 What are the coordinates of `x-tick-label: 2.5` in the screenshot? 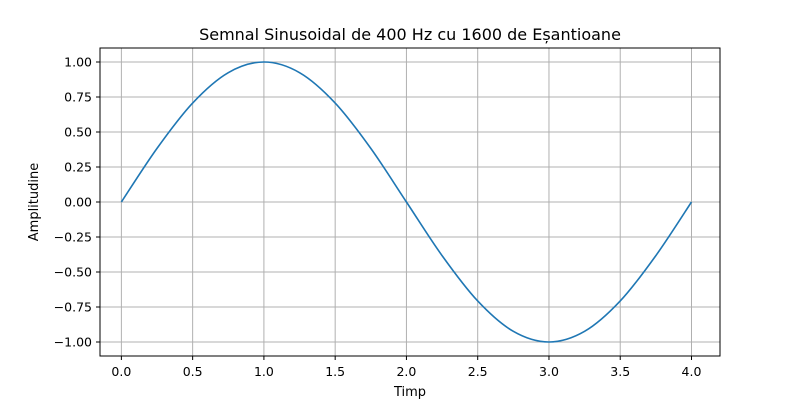 It's located at (478, 371).